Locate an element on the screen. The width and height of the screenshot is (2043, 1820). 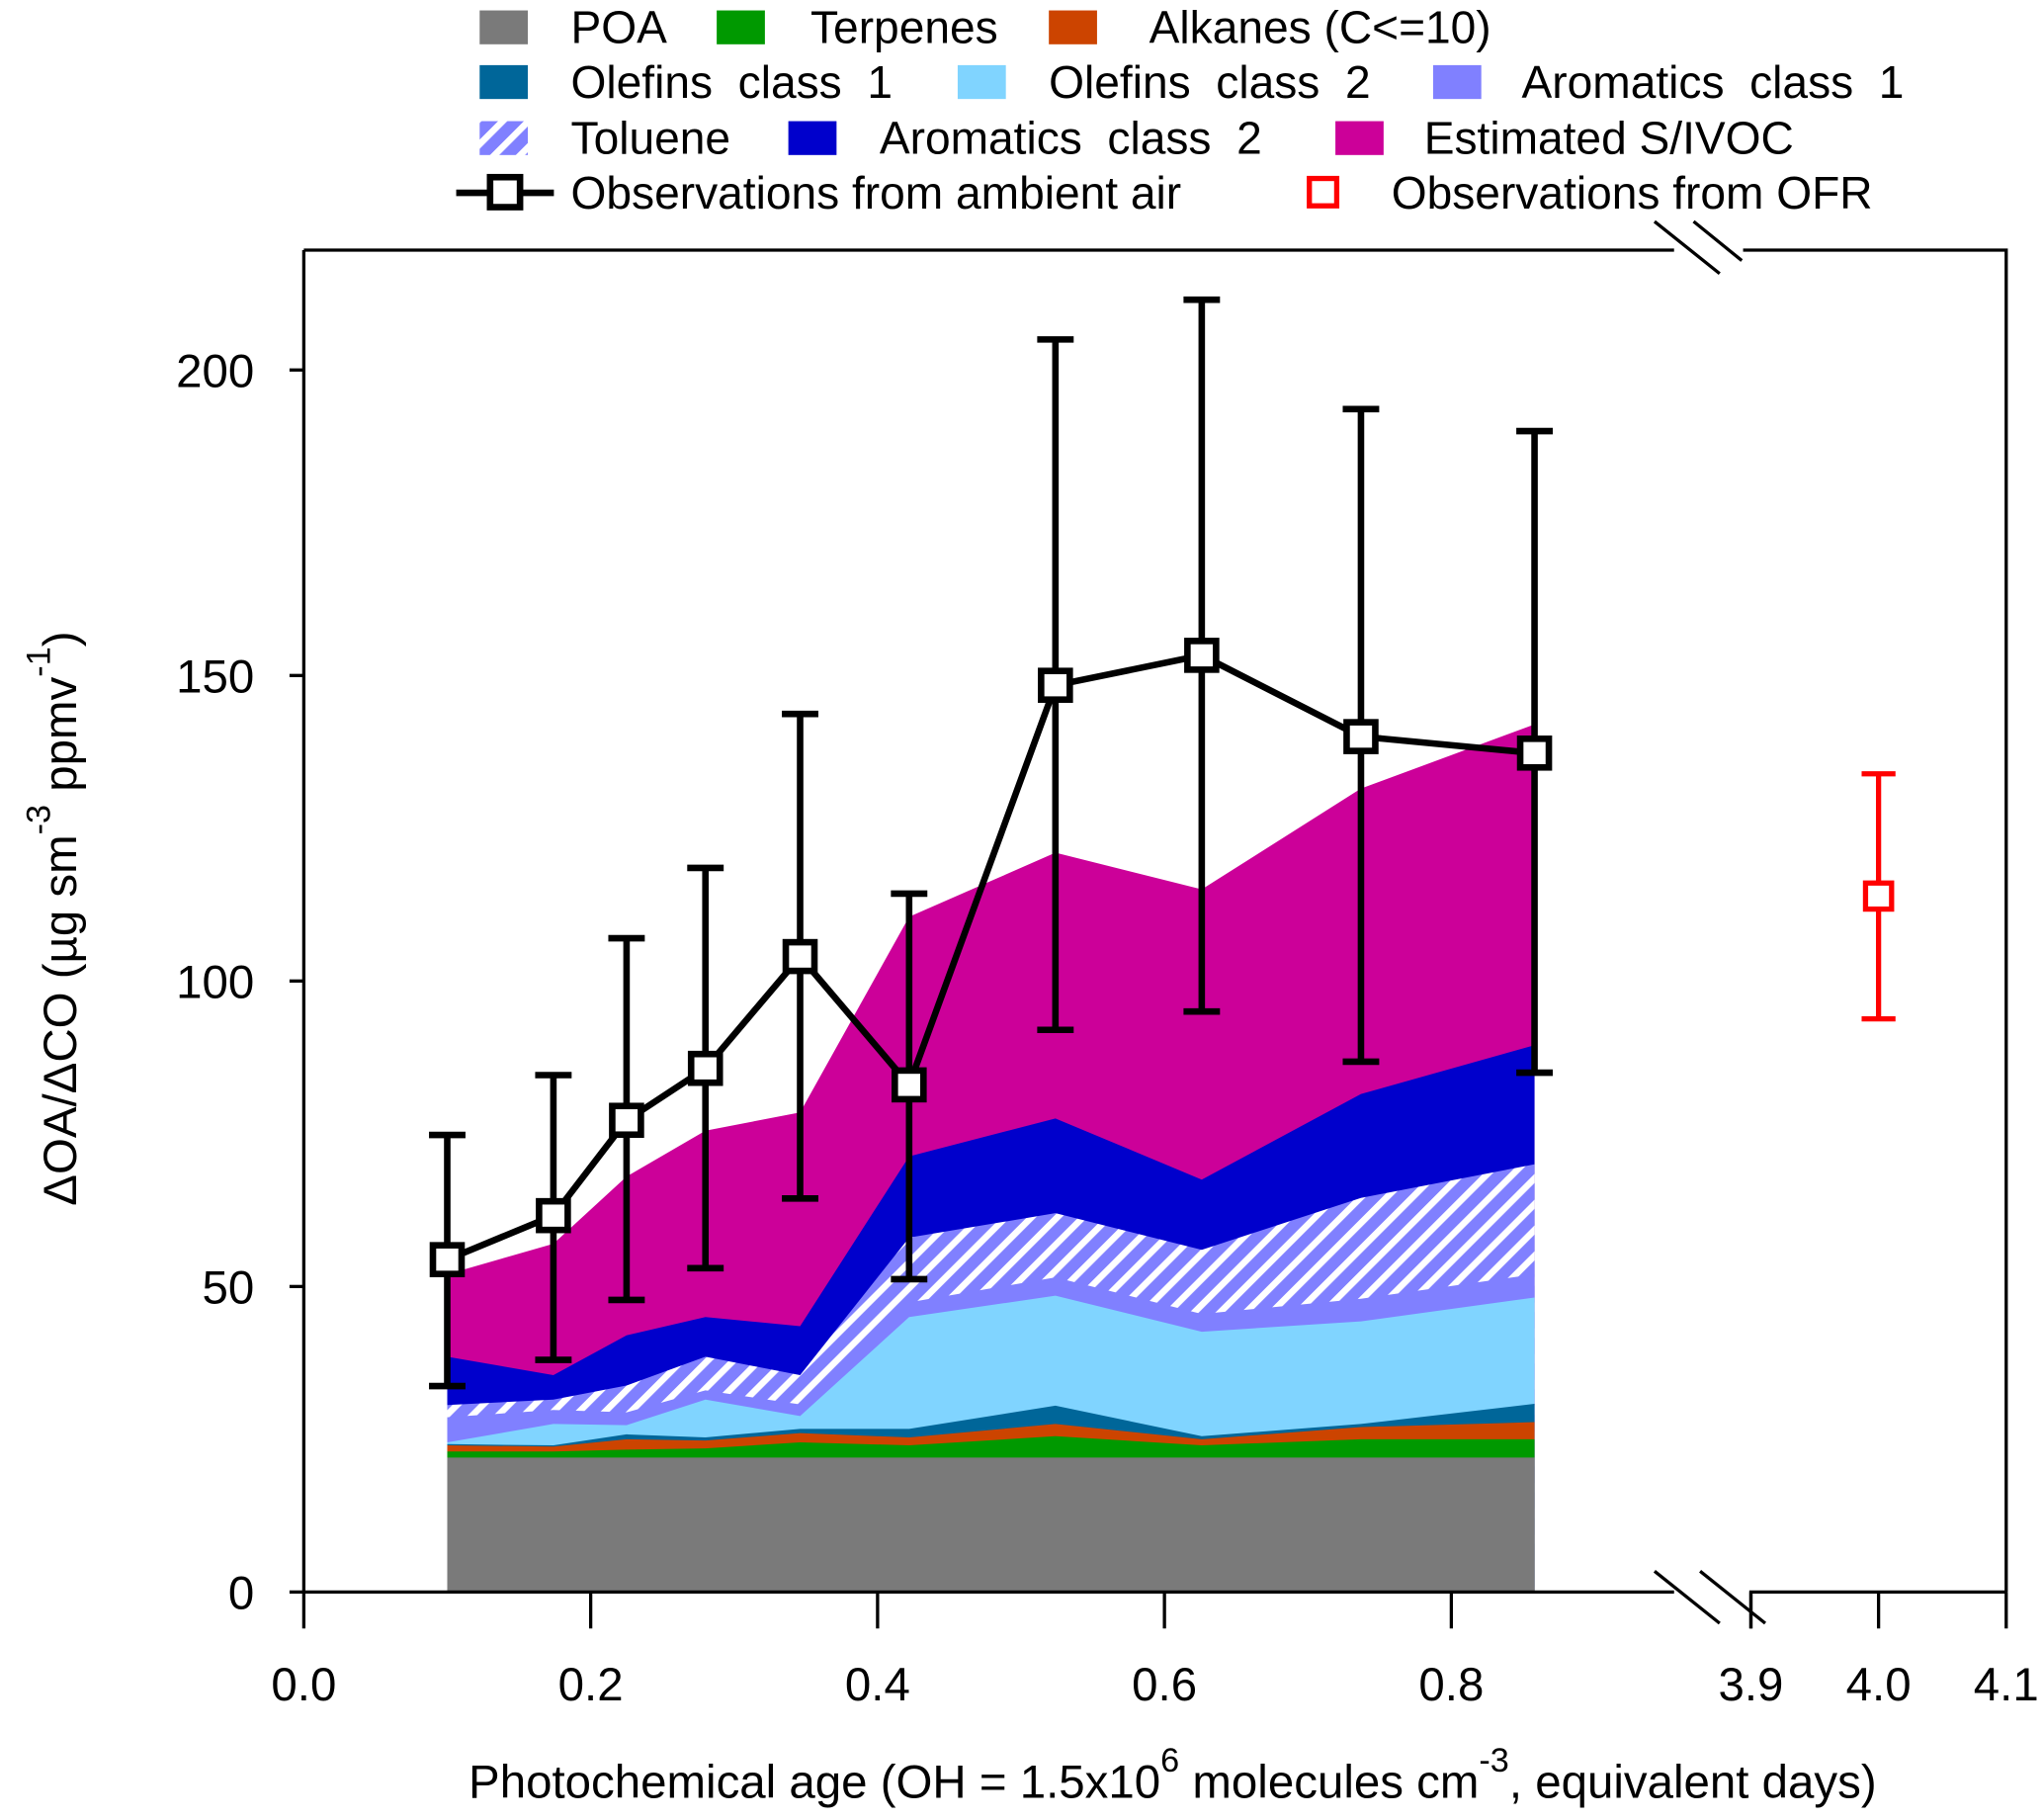
axis-break-top is located at coordinates (1699, 247).